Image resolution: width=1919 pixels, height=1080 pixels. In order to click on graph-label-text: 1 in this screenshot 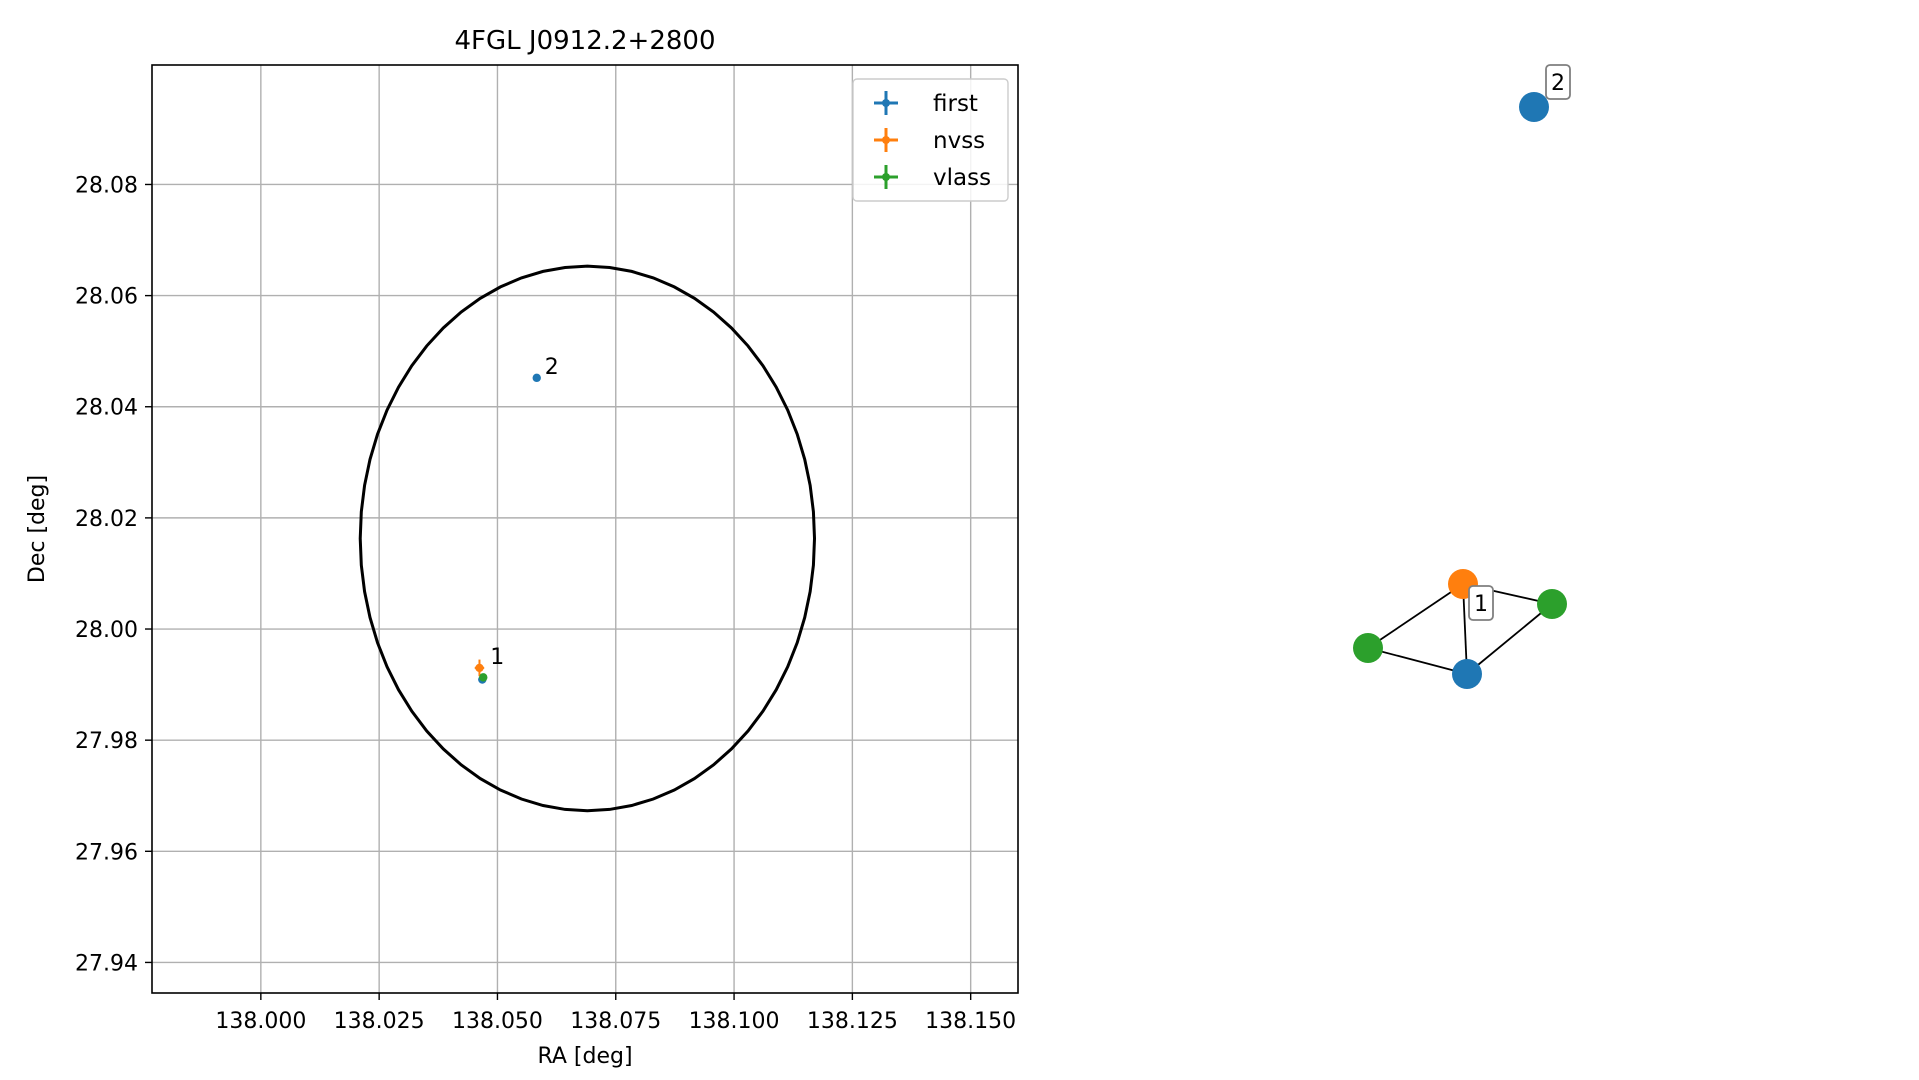, I will do `click(1481, 604)`.